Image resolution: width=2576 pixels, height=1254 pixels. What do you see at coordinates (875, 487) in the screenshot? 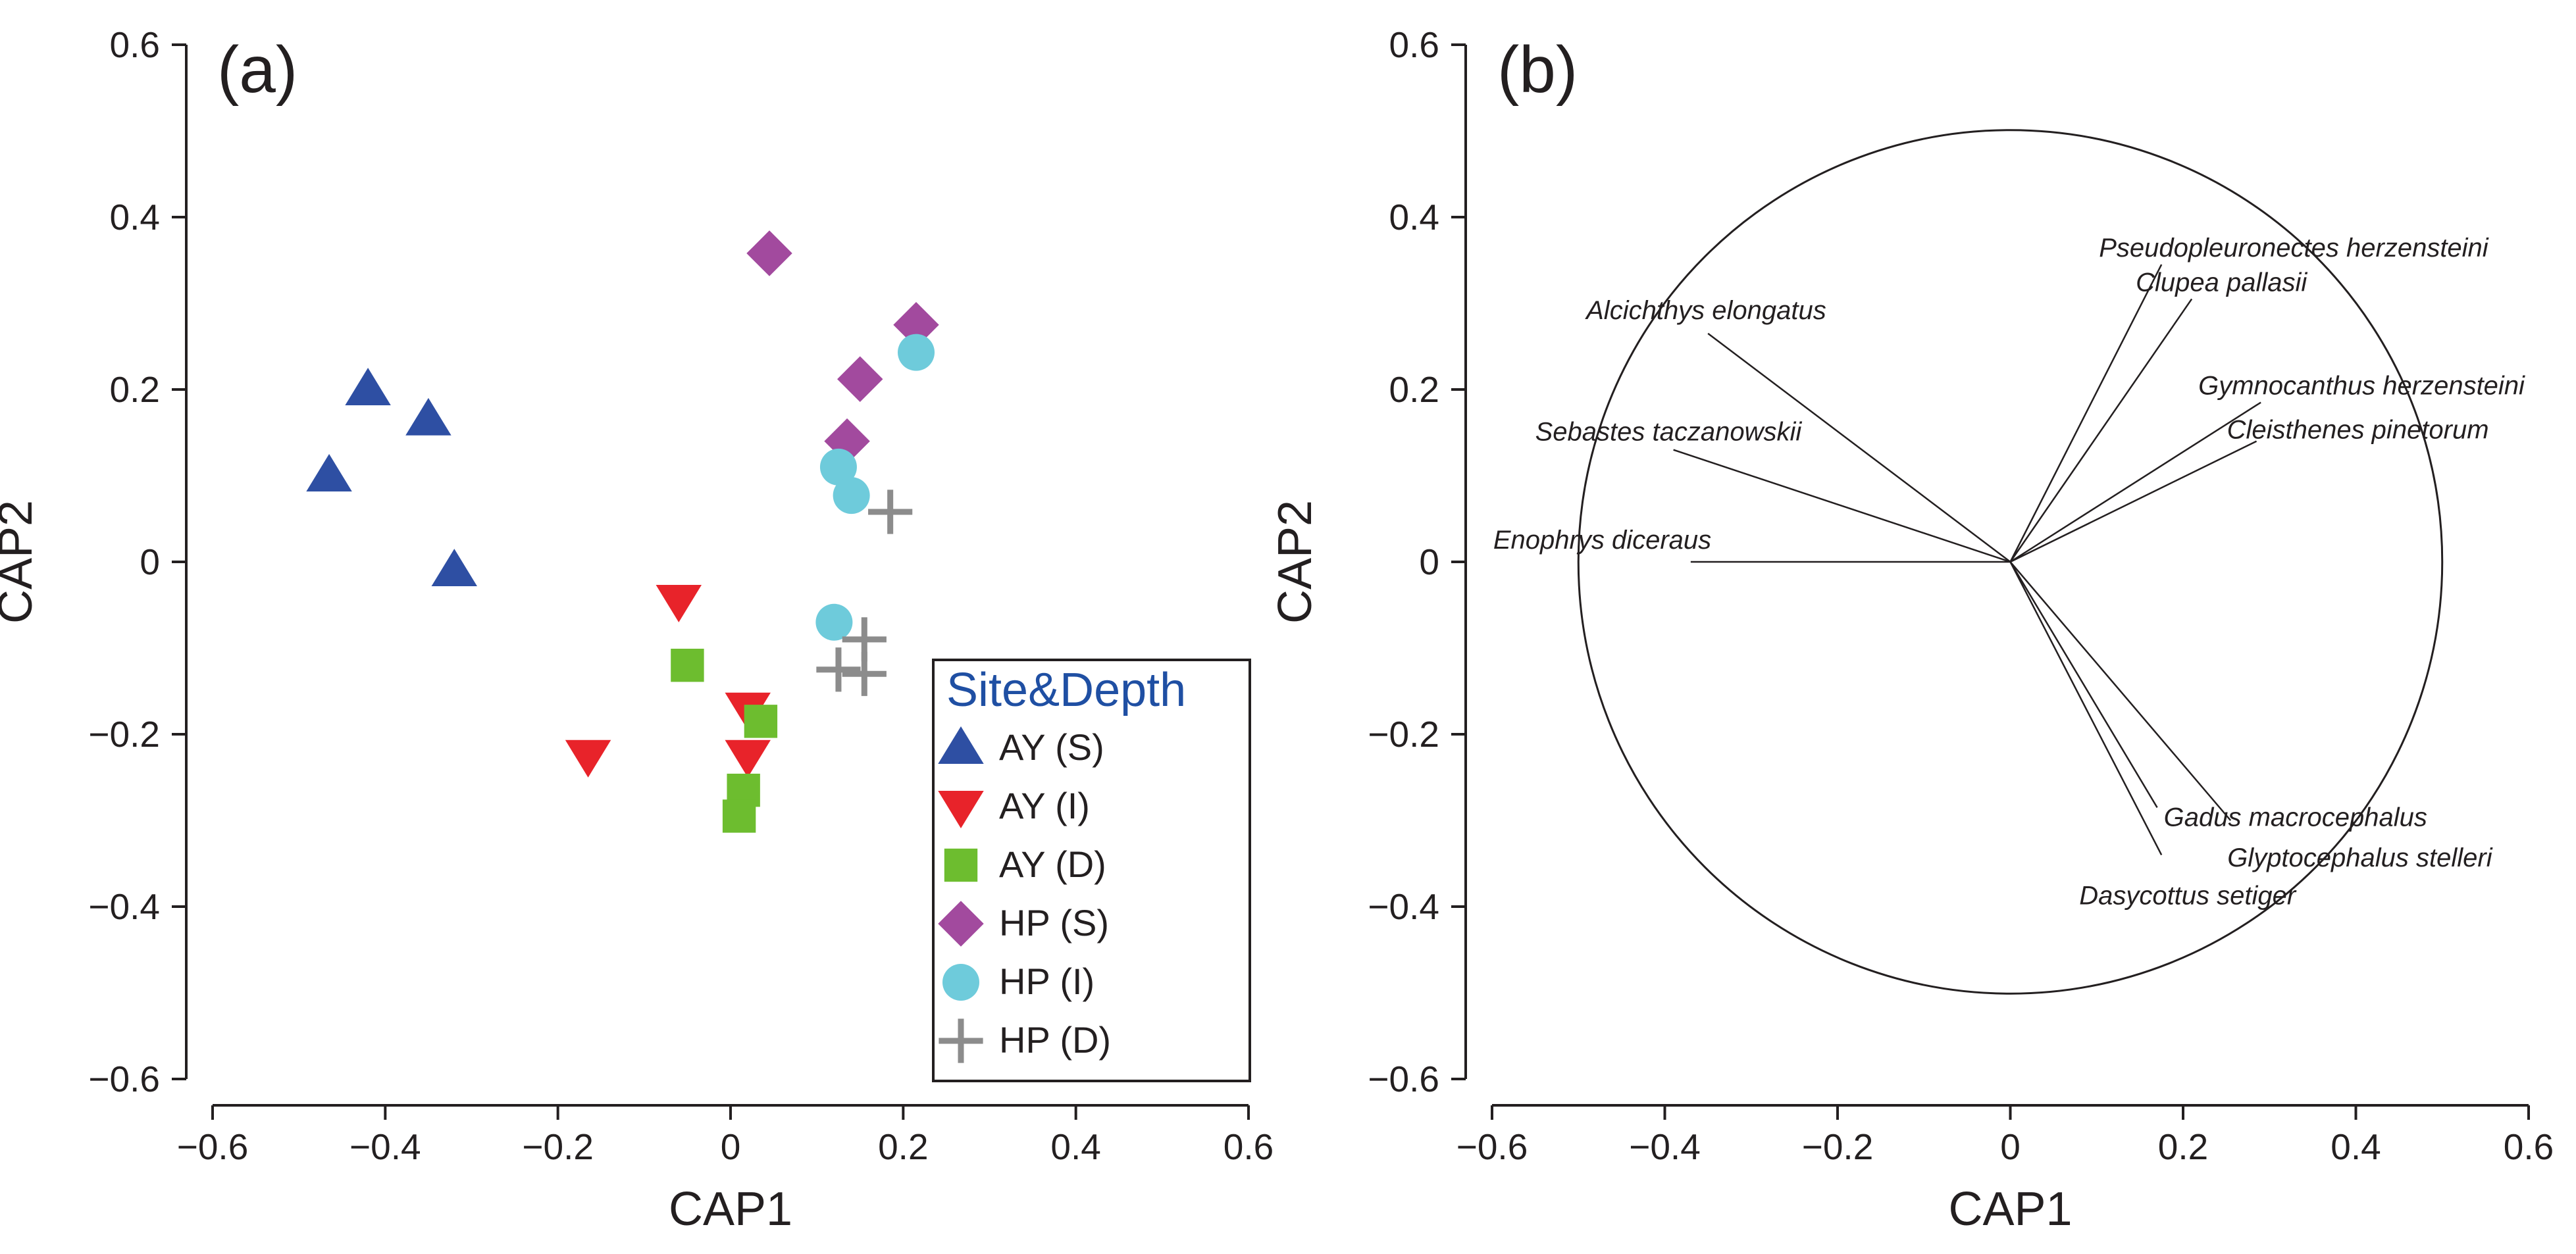
I see `series-hp-i-` at bounding box center [875, 487].